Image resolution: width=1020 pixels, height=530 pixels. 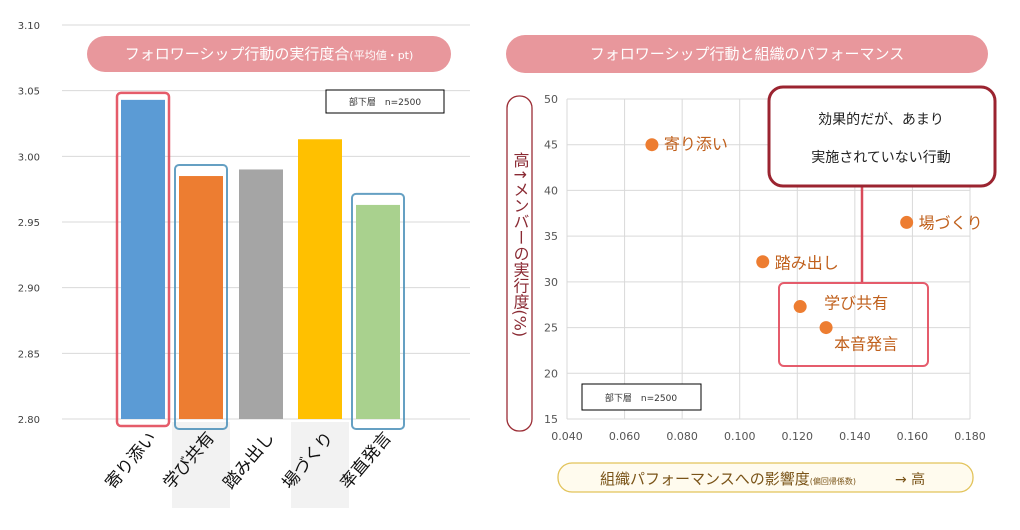 What do you see at coordinates (29, 223) in the screenshot?
I see `bar-ytick-label: 2.95` at bounding box center [29, 223].